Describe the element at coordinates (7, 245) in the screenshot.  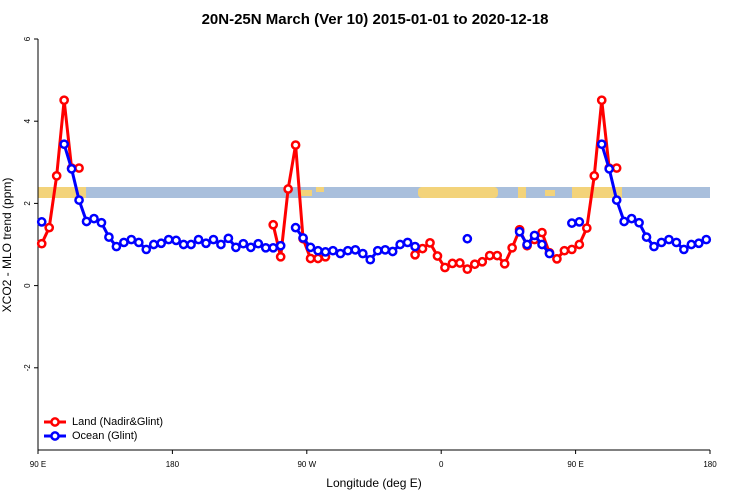
I see `y-axis-label: XCO2 - MLO trend (ppm)` at that location.